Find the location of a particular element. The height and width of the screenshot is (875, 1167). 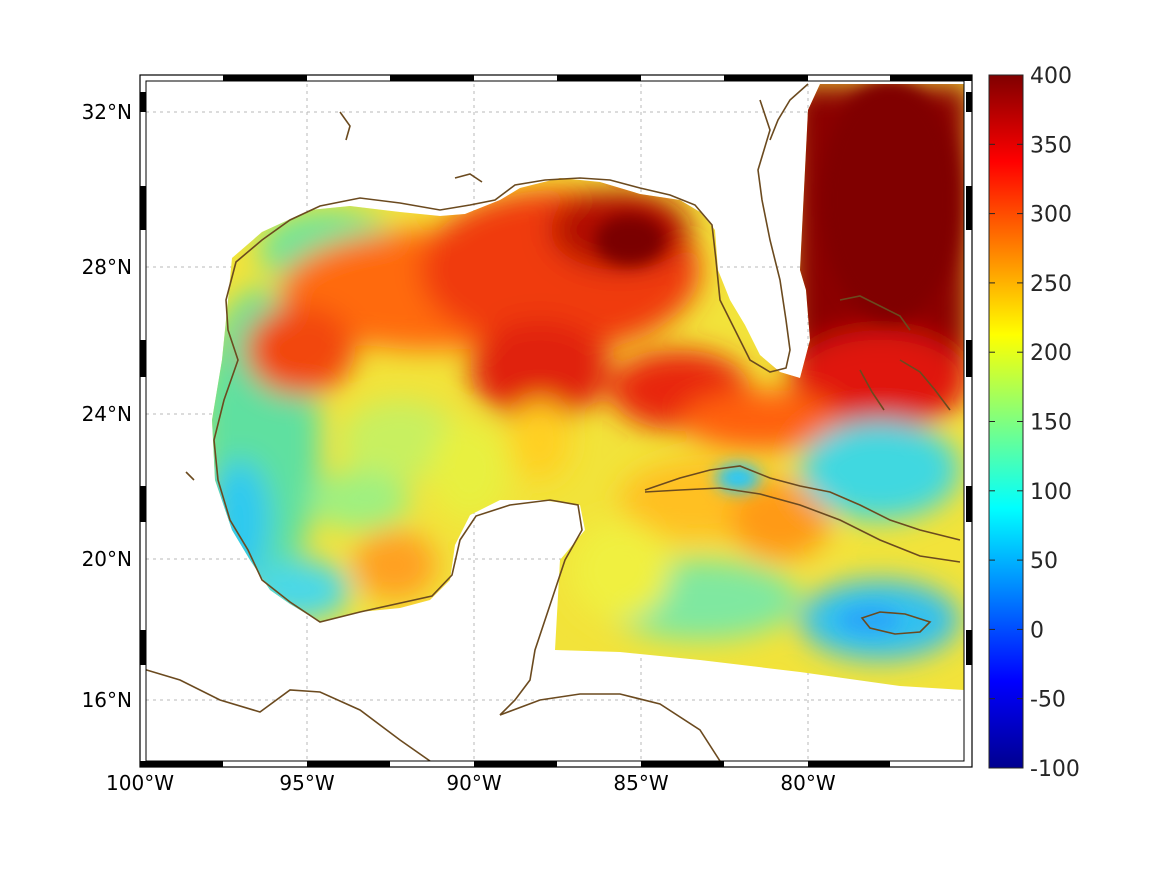

y-tick-label: 28°N is located at coordinates (107, 267).